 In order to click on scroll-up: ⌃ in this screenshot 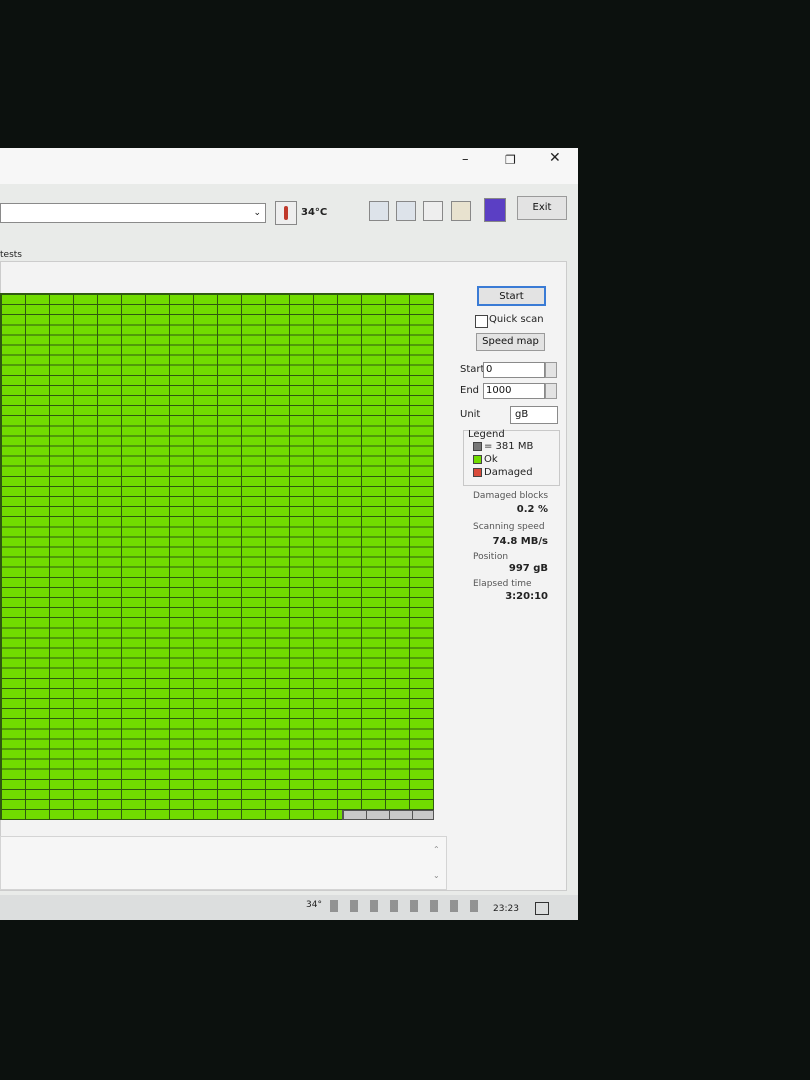, I will do `click(436, 849)`.